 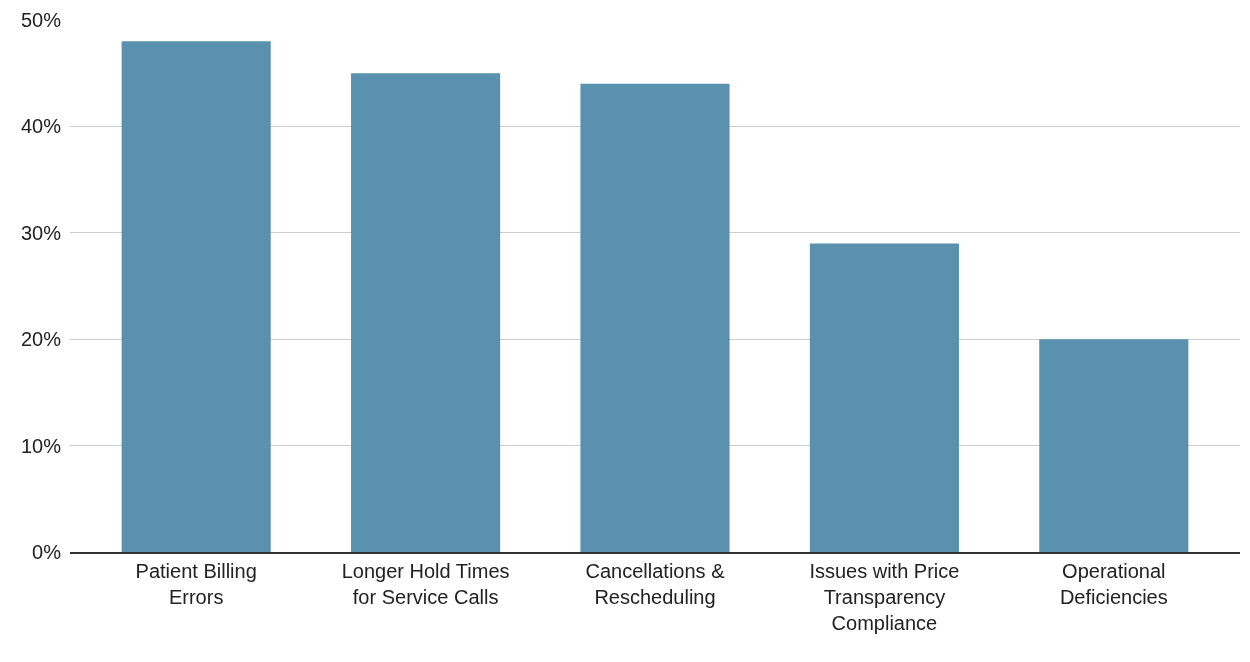 I want to click on y-tick-label: 0%, so click(x=47, y=552).